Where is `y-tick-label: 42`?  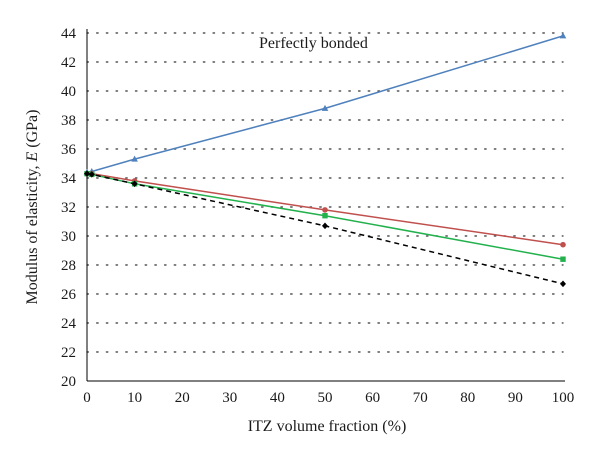 y-tick-label: 42 is located at coordinates (68, 63).